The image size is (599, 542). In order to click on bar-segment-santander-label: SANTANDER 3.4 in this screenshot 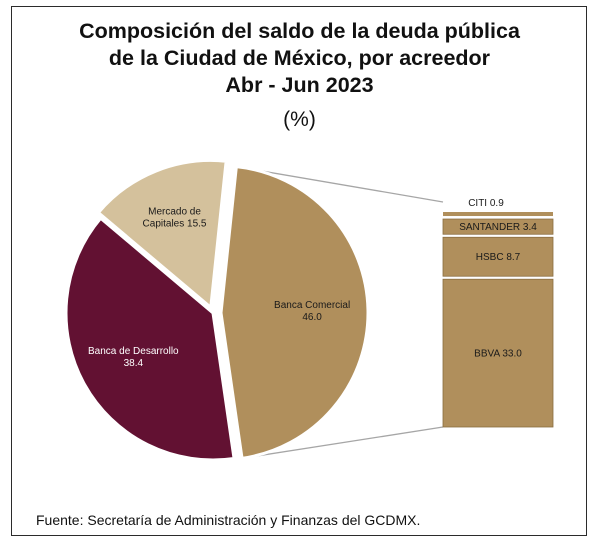, I will do `click(498, 227)`.